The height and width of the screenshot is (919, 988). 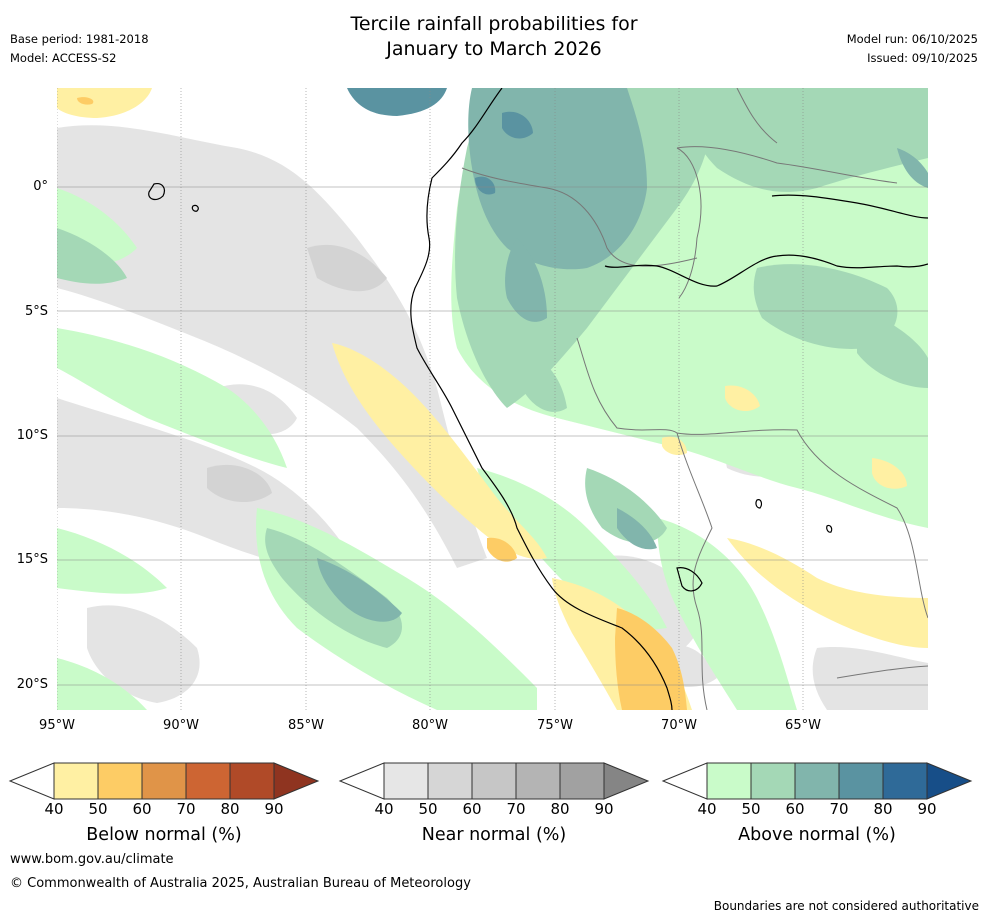 I want to click on lon-label-65w: 65°W, so click(x=803, y=725).